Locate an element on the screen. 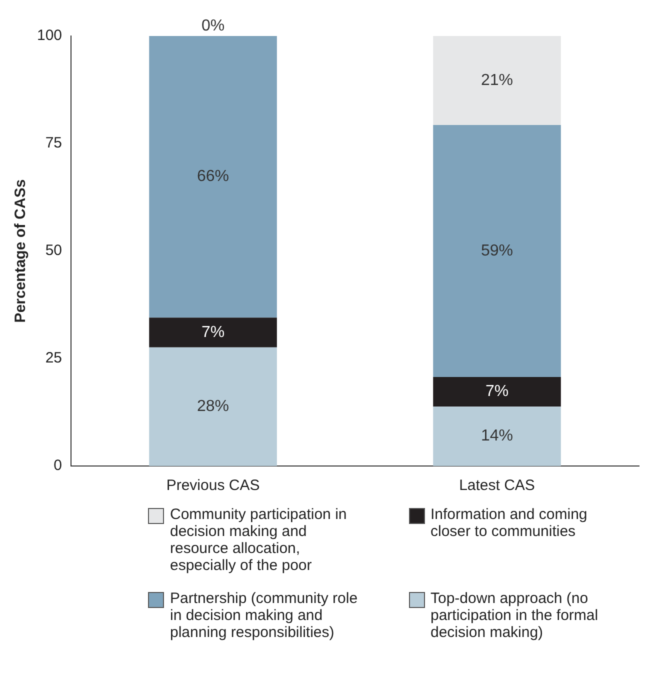  legend-label: Community participation in decision making and resource allocation, especially of the poor is located at coordinates (259, 540).